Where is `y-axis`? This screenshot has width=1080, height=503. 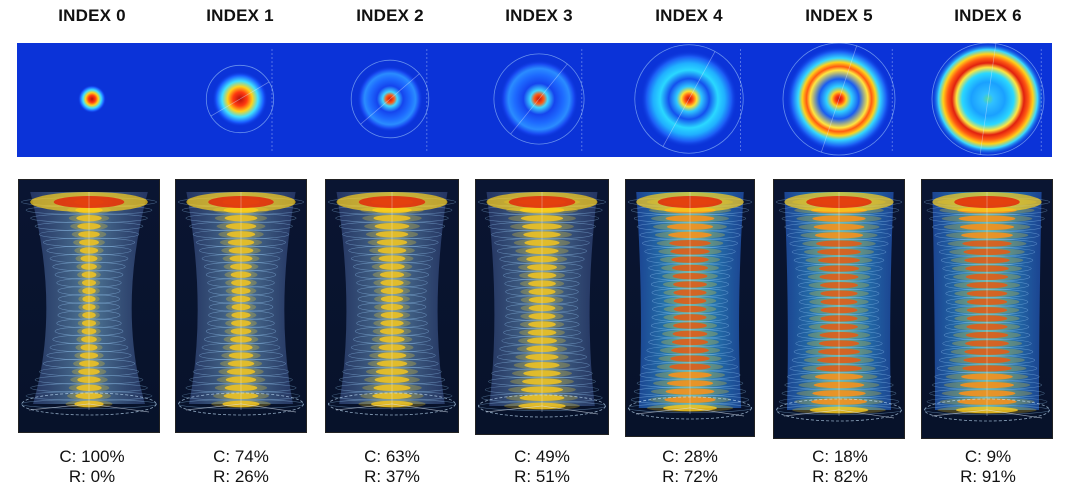 y-axis is located at coordinates (570, 410).